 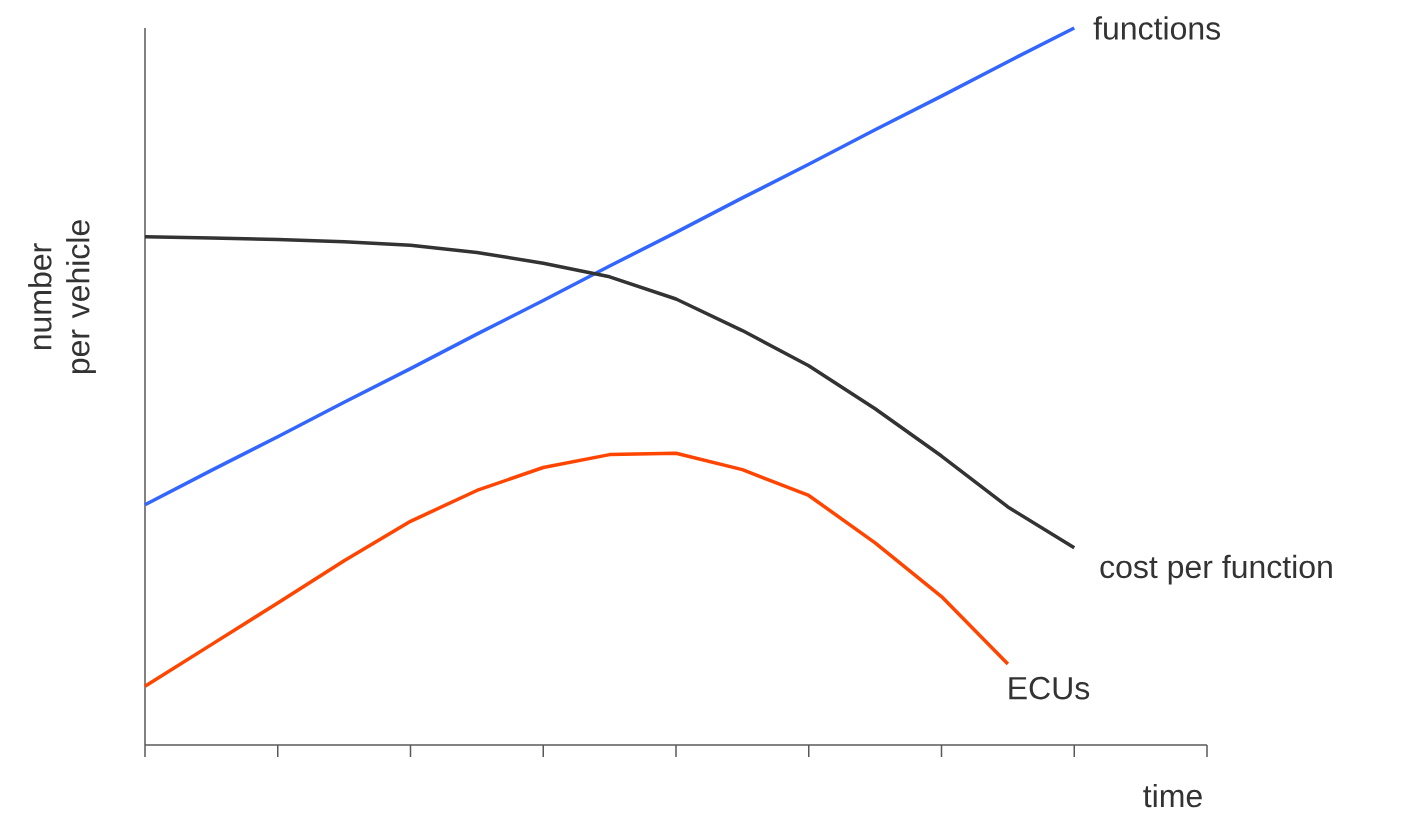 What do you see at coordinates (1216, 569) in the screenshot?
I see `series-label: cost per function` at bounding box center [1216, 569].